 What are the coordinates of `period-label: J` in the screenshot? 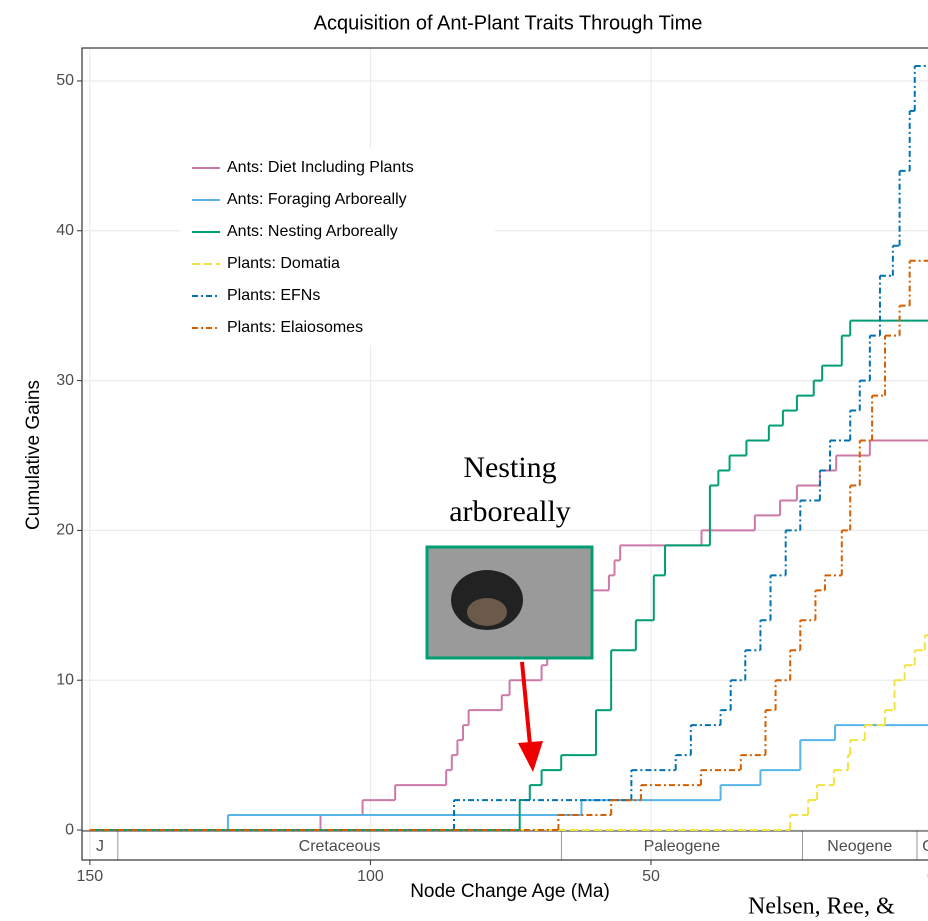 It's located at (100, 846).